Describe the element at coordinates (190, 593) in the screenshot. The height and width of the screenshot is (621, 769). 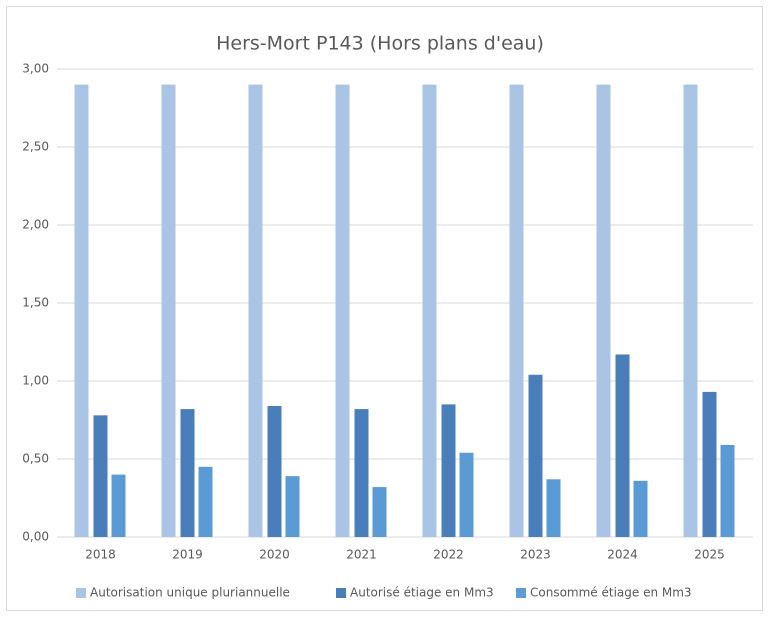
I see `legend-label: Autorisation unique pluriannuelle` at that location.